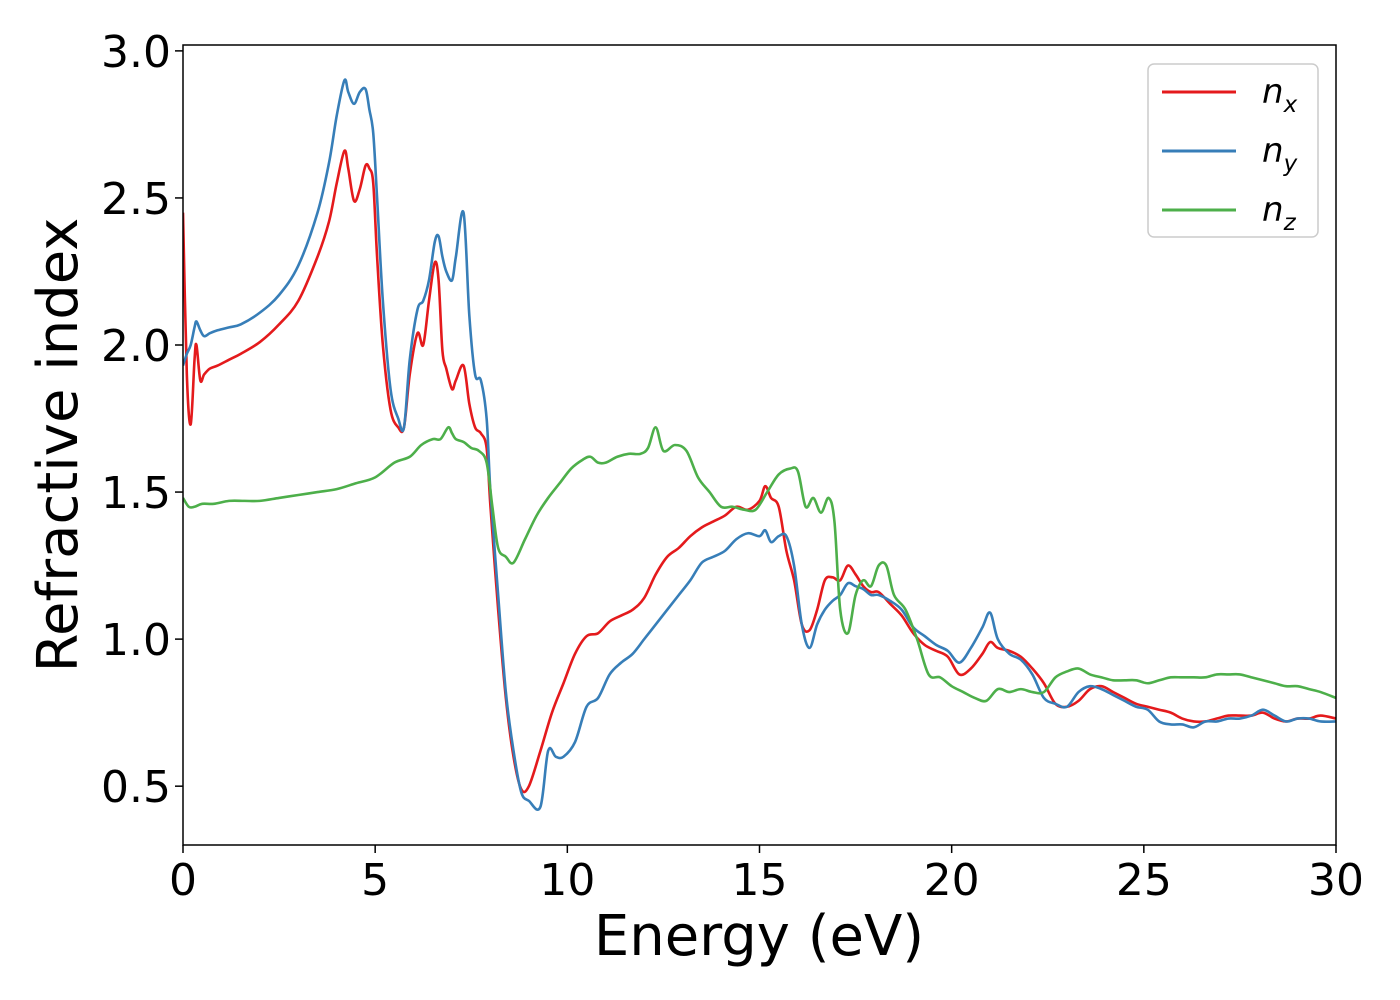  What do you see at coordinates (375, 880) in the screenshot?
I see `x-tick-label: 5` at bounding box center [375, 880].